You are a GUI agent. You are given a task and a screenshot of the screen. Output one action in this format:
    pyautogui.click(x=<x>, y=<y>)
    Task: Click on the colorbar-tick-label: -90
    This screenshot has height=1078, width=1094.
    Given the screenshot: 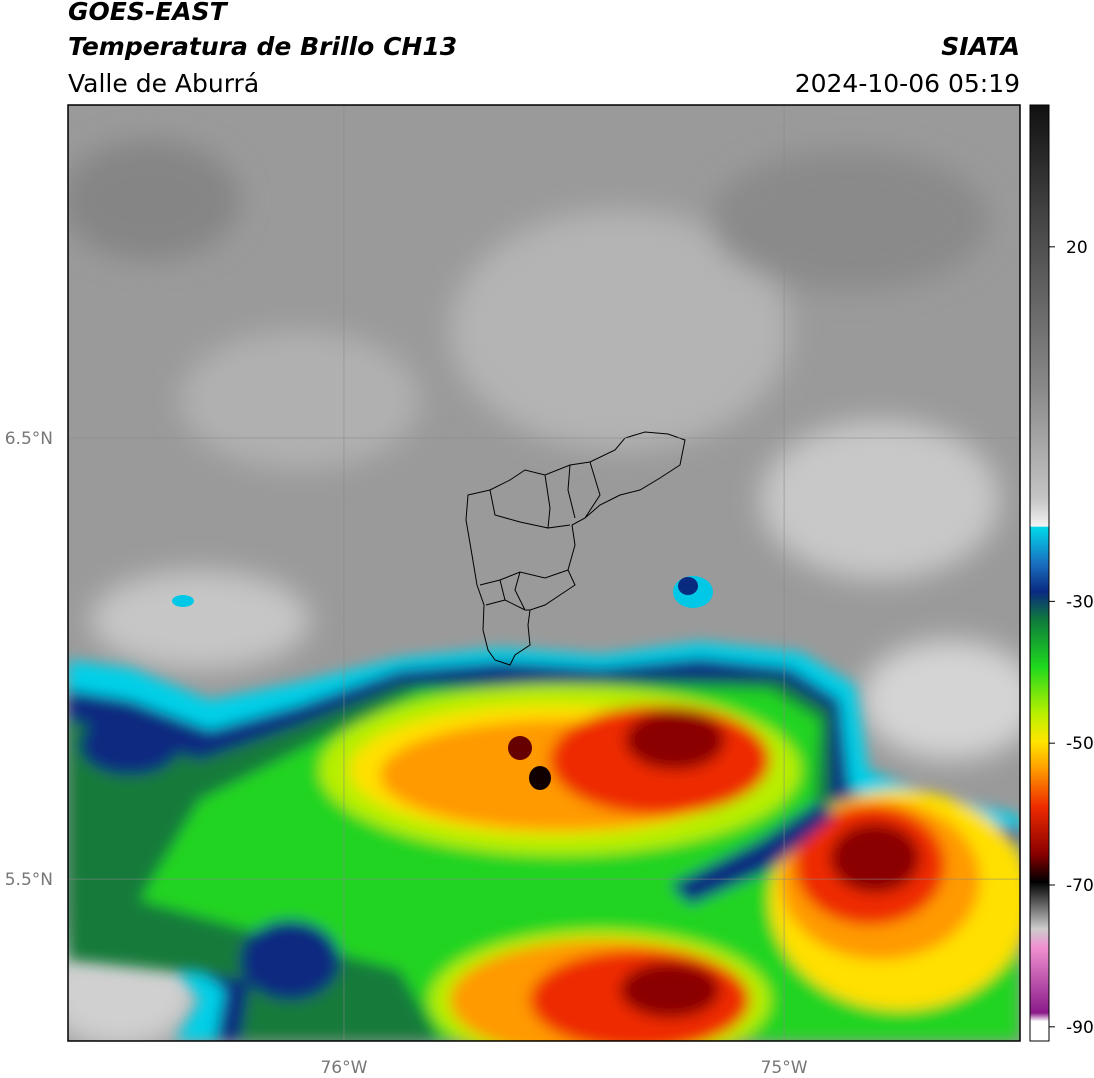 What is the action you would take?
    pyautogui.click(x=1080, y=1028)
    